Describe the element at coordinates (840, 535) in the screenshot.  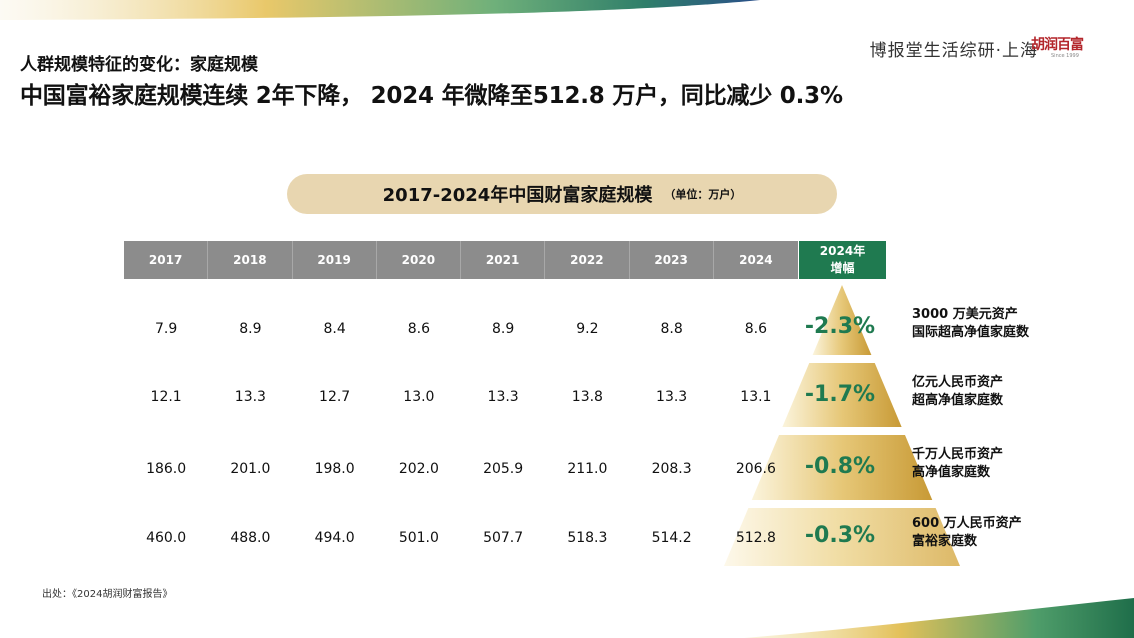
I see `growth-value: -0.3%` at that location.